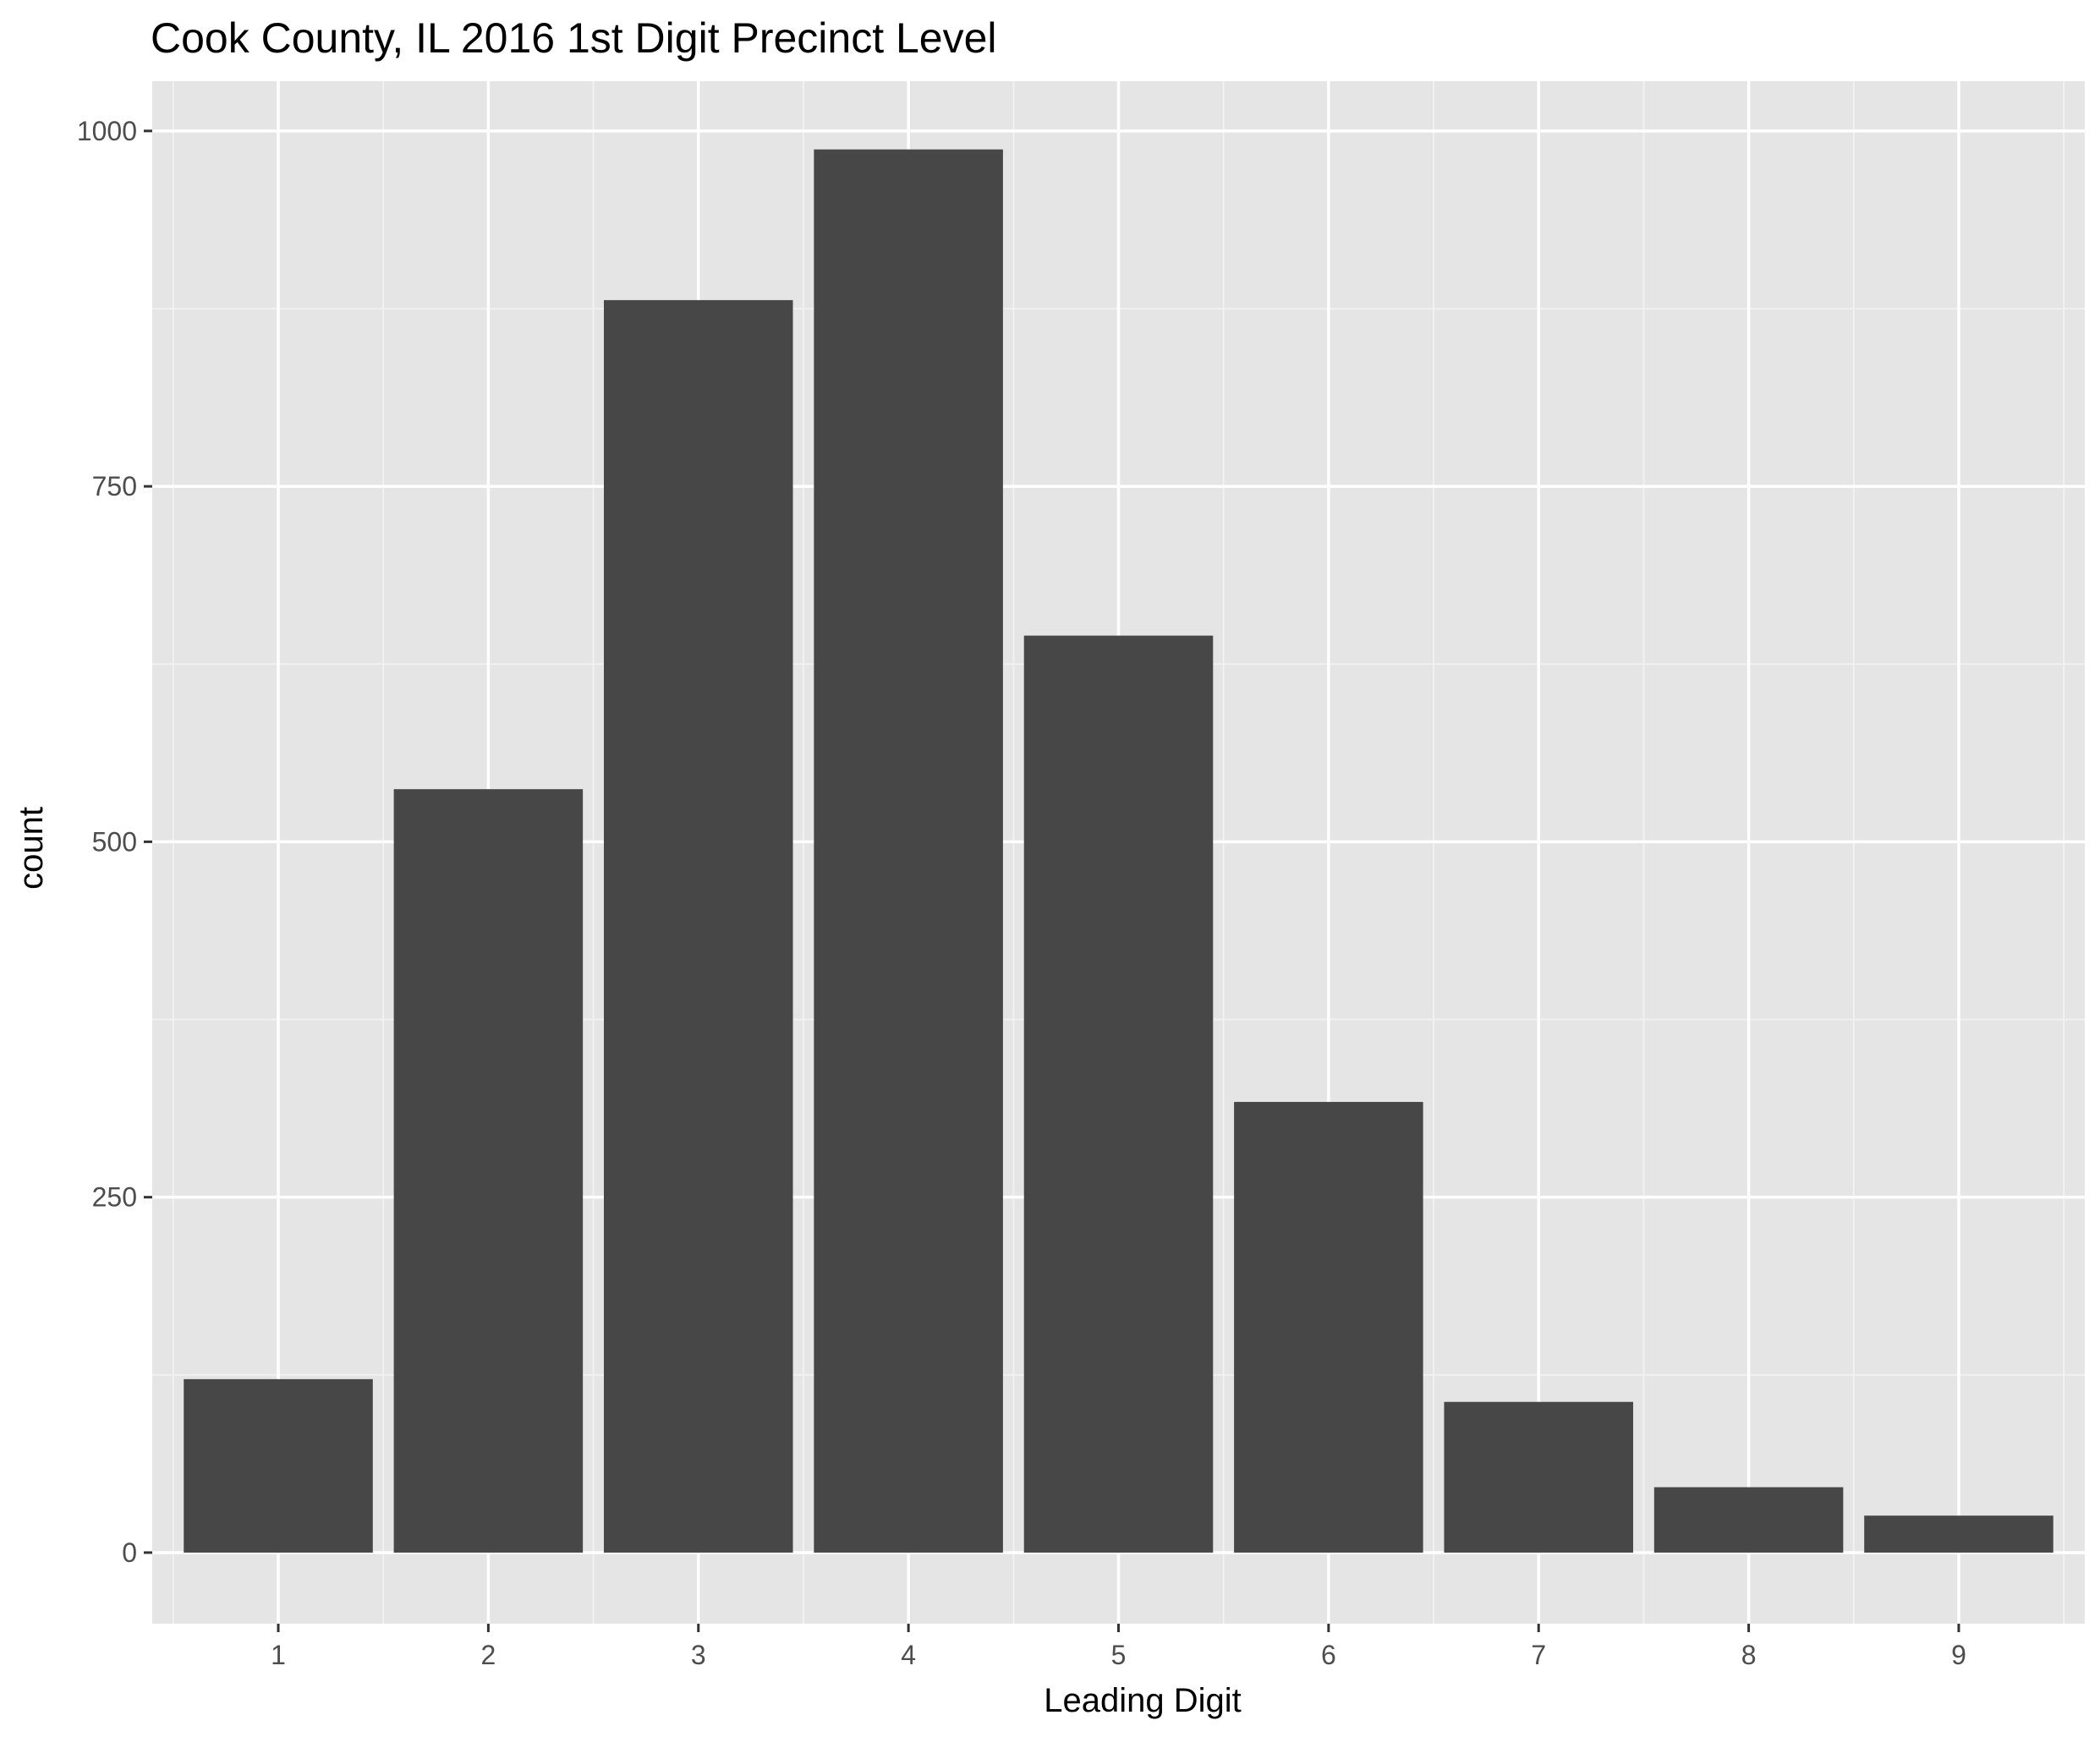 The image size is (2100, 1737). I want to click on y-tick-label: 750, so click(114, 486).